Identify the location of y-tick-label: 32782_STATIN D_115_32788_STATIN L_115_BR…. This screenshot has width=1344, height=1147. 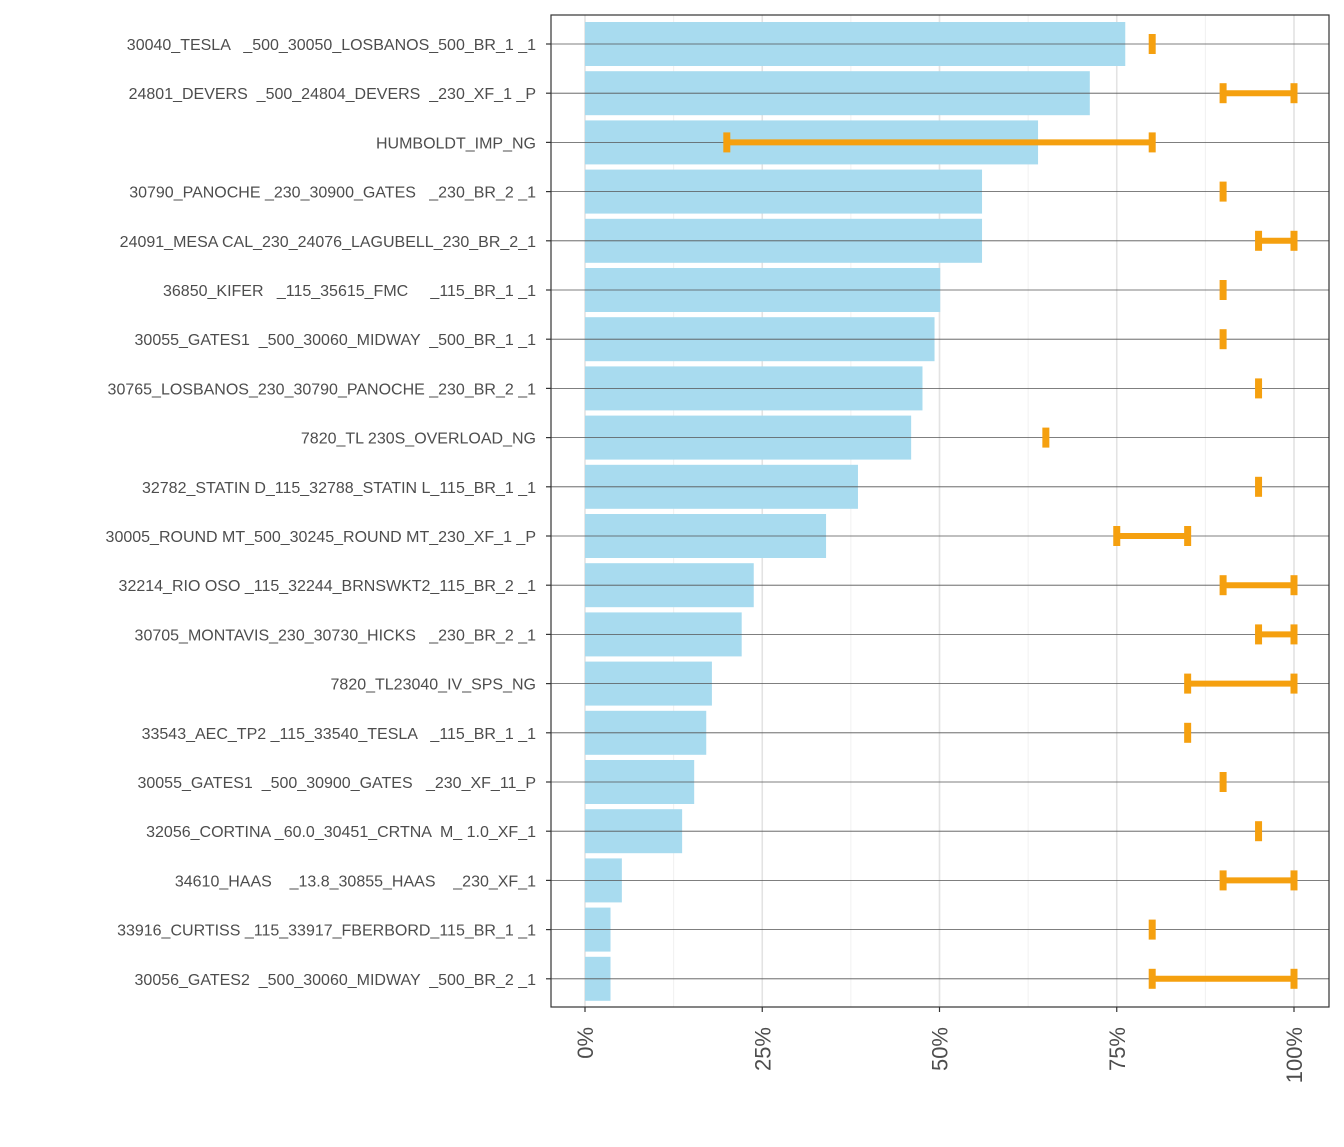
(339, 488).